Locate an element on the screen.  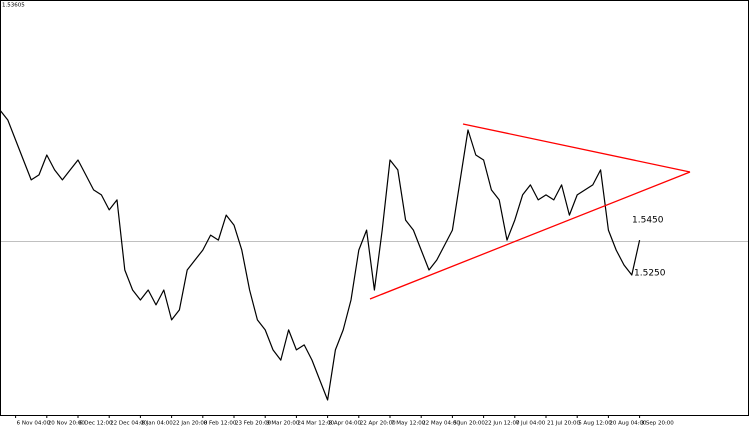
x-tick-label: 22 Dec 04:00 is located at coordinates (128, 424).